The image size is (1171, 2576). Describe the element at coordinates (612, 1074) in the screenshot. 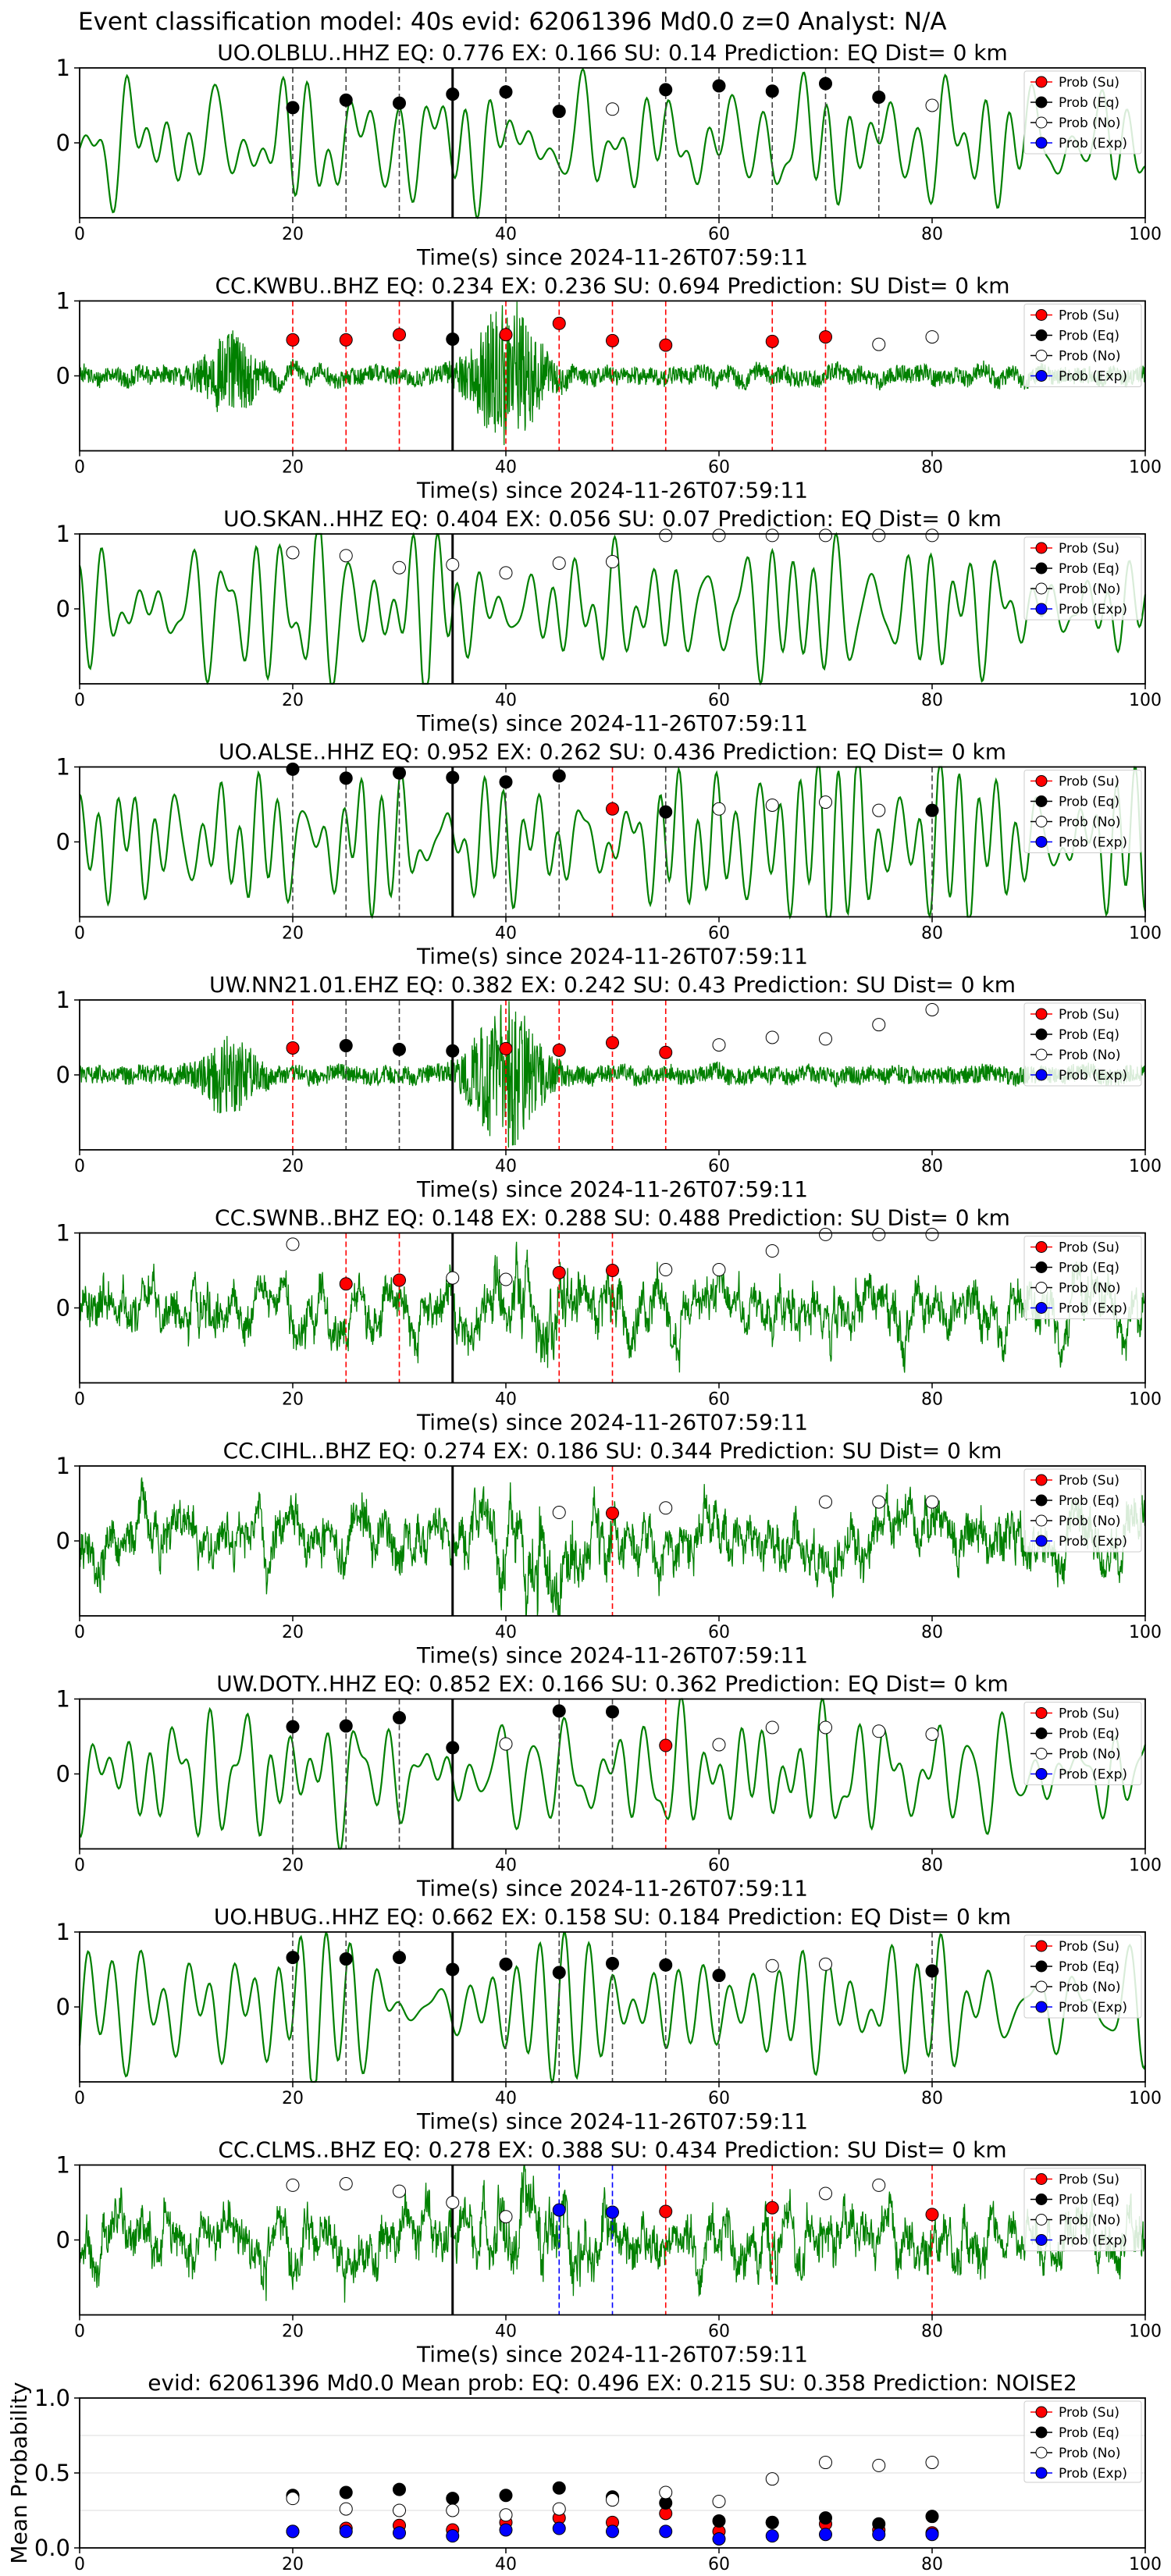

I see `waveform-trace` at that location.